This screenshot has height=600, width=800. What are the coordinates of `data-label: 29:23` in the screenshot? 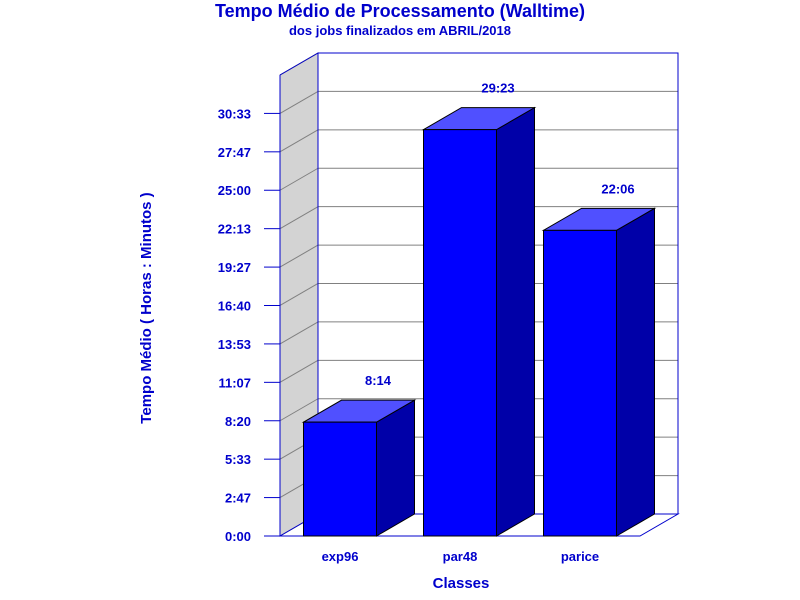 It's located at (497, 88).